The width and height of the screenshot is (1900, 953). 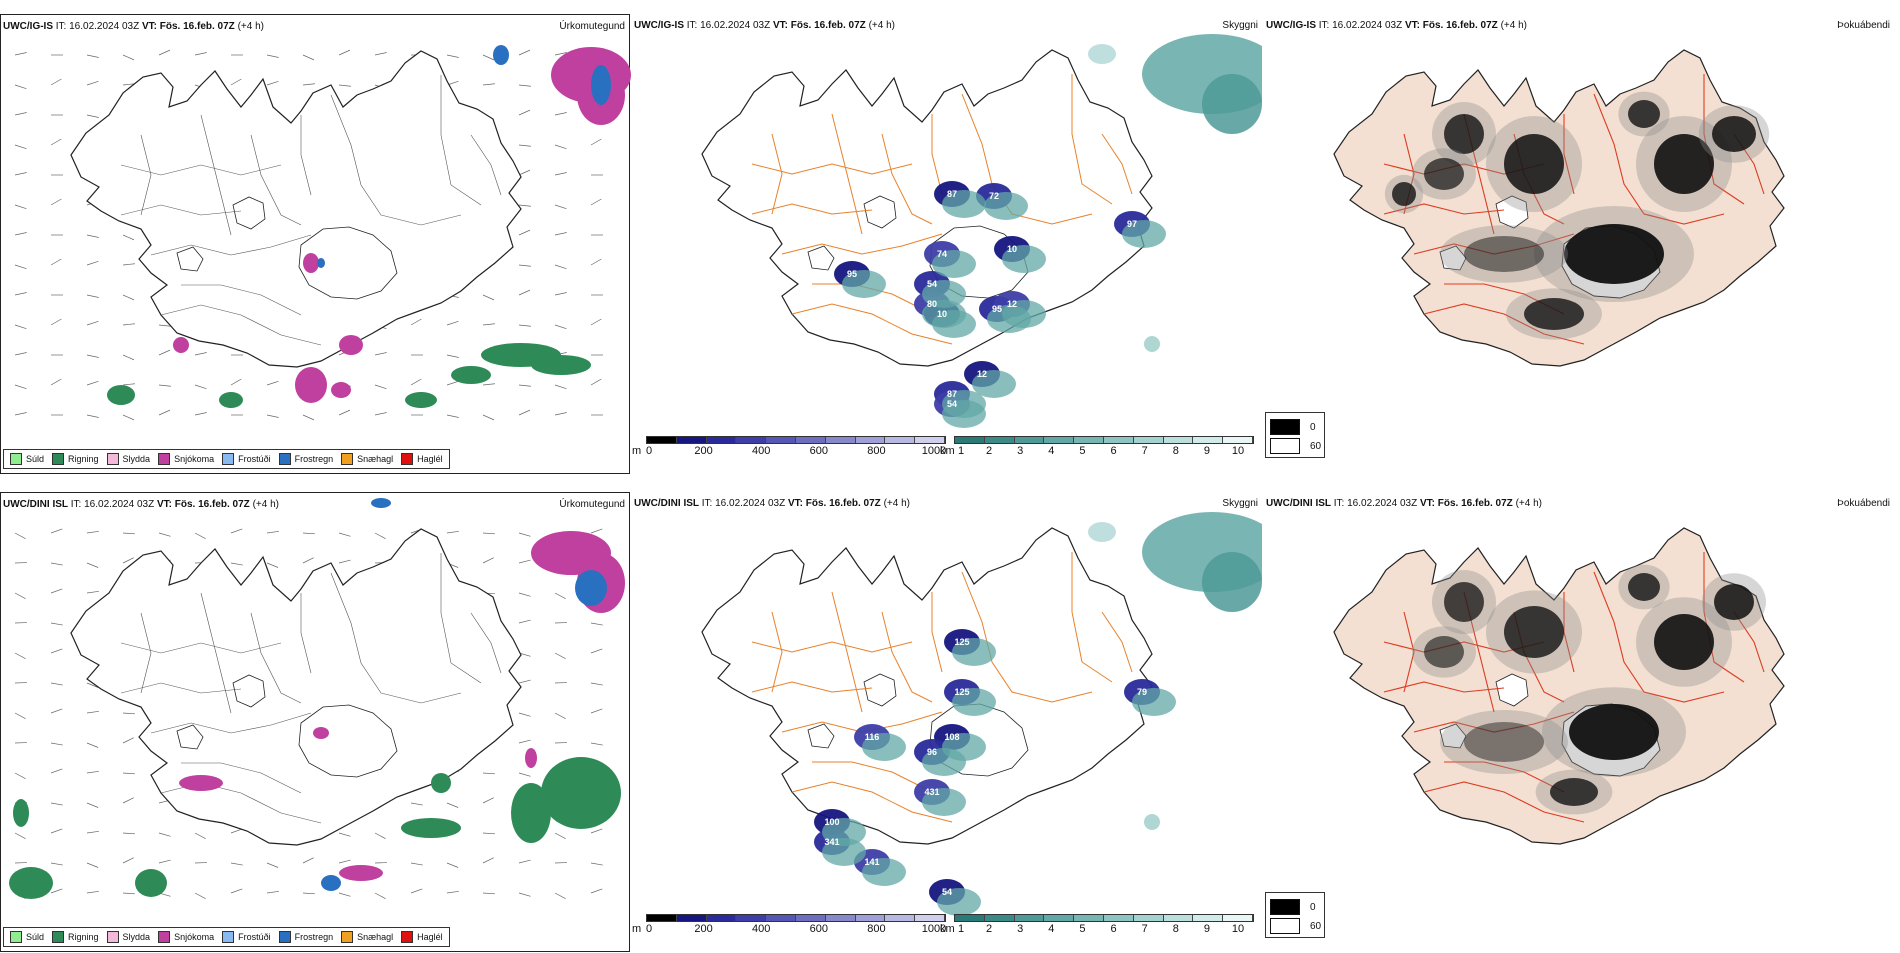 What do you see at coordinates (951, 737) in the screenshot?
I see `ceiling-value-label: 108` at bounding box center [951, 737].